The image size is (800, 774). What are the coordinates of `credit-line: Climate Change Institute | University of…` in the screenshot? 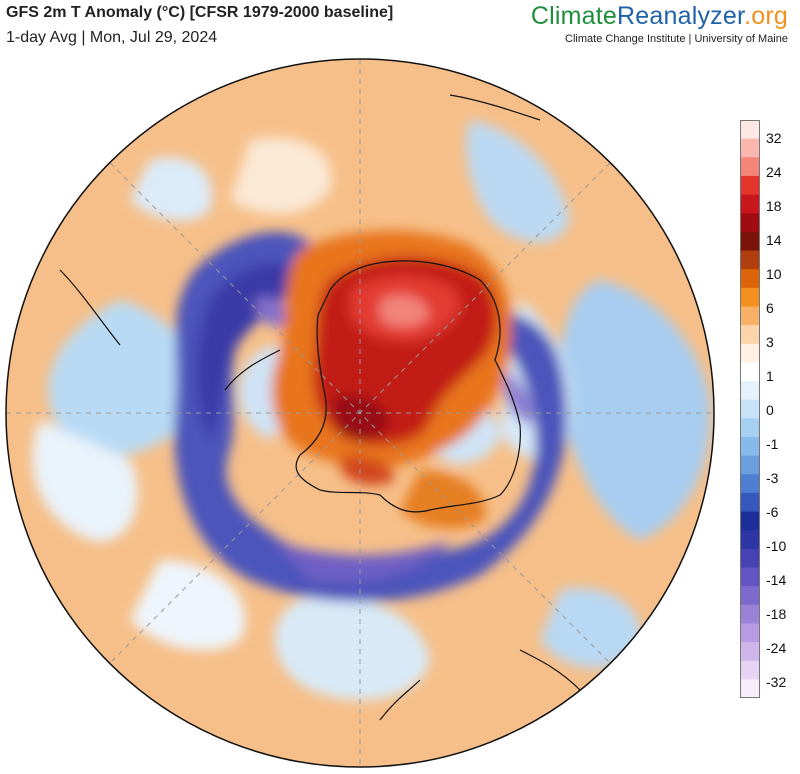 It's located at (676, 39).